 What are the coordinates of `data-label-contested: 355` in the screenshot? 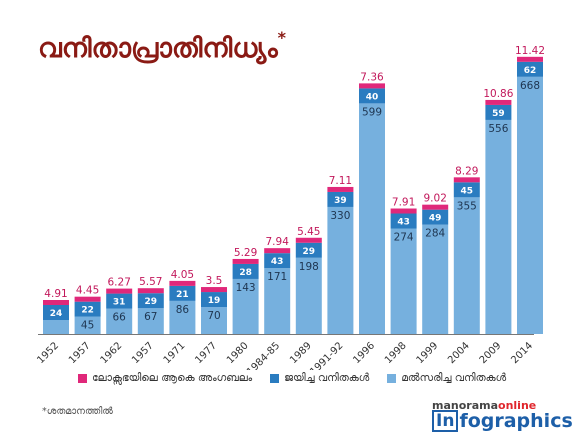 It's located at (467, 206).